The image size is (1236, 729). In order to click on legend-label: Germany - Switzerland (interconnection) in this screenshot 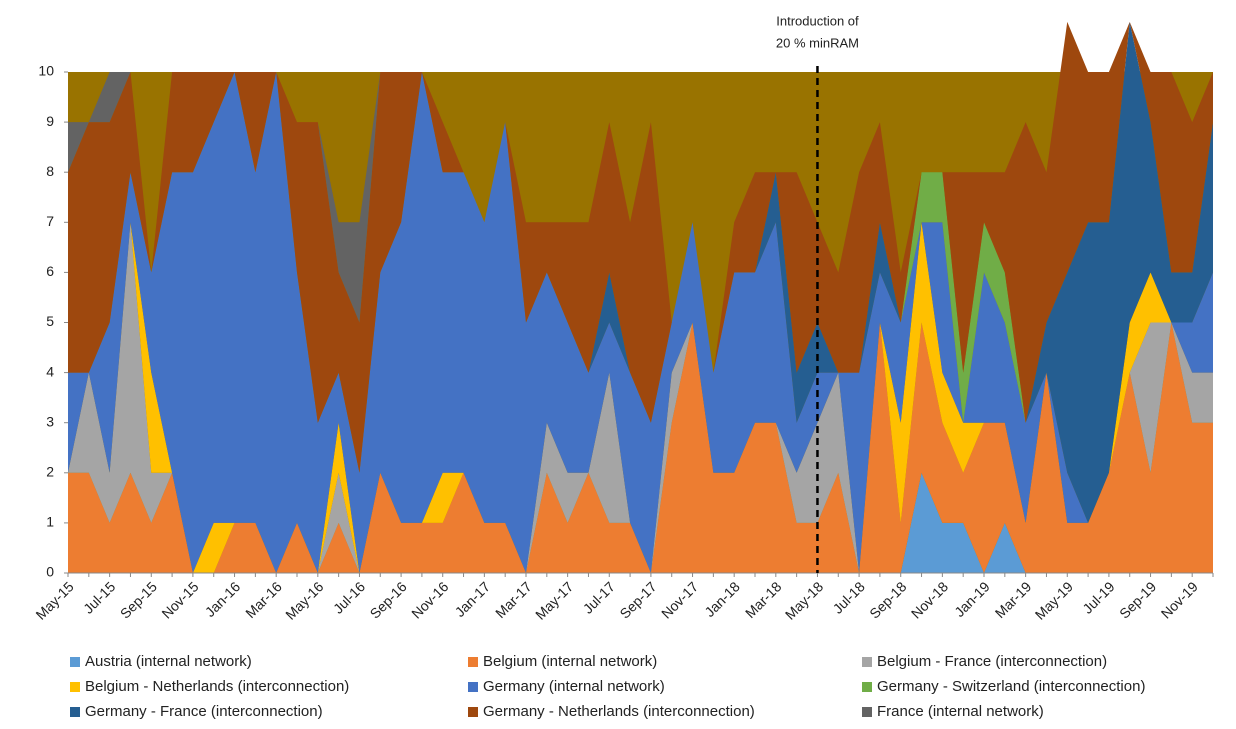, I will do `click(1011, 686)`.